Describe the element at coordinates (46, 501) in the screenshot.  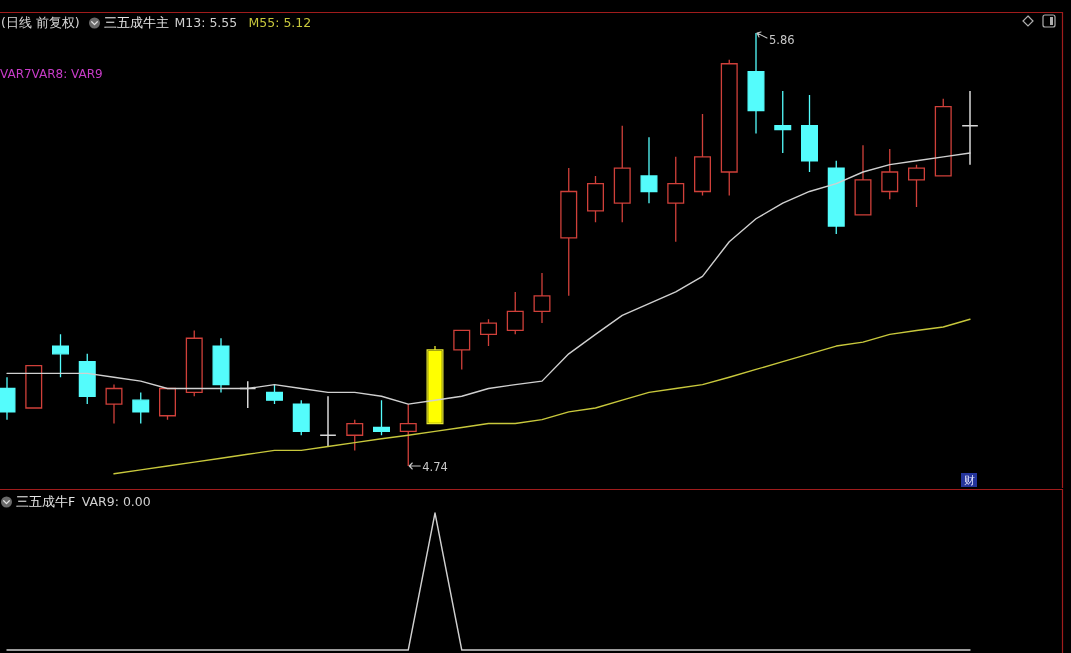
I see `chart-title: 三五成牛F` at that location.